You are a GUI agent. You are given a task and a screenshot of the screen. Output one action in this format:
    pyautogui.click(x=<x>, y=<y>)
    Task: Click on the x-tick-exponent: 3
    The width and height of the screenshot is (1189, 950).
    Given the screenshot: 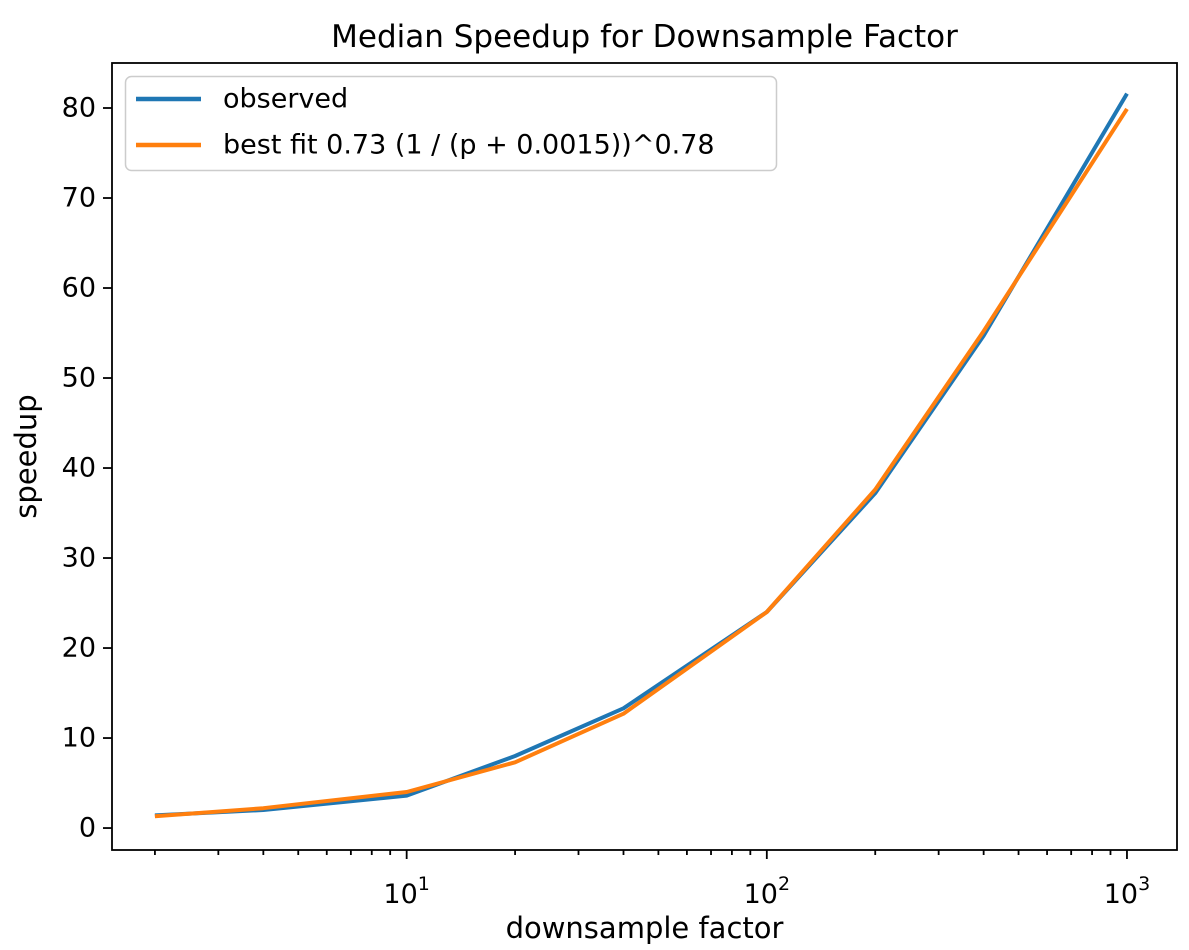 What is the action you would take?
    pyautogui.click(x=1144, y=884)
    